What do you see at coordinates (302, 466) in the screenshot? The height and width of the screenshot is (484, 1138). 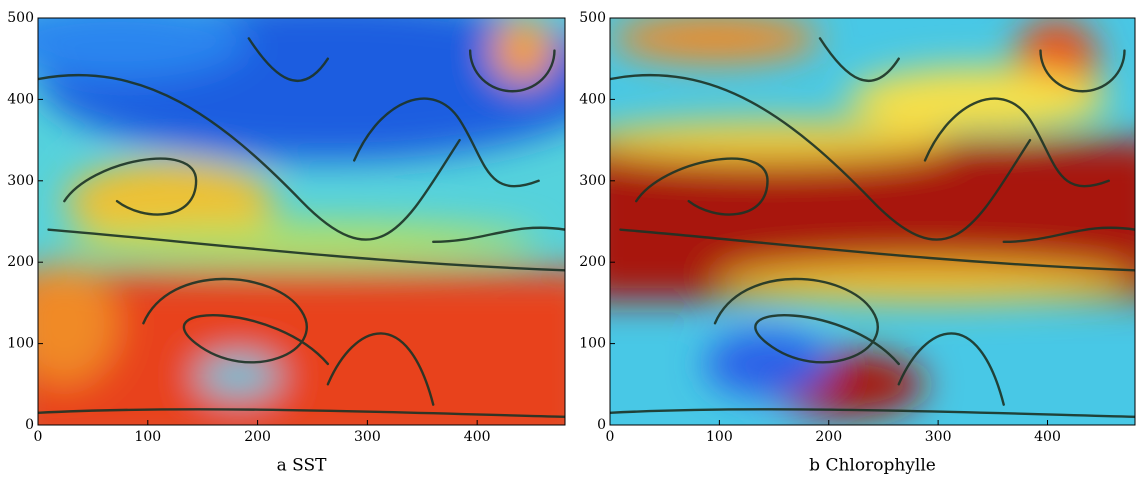 I see `caption: a SST` at bounding box center [302, 466].